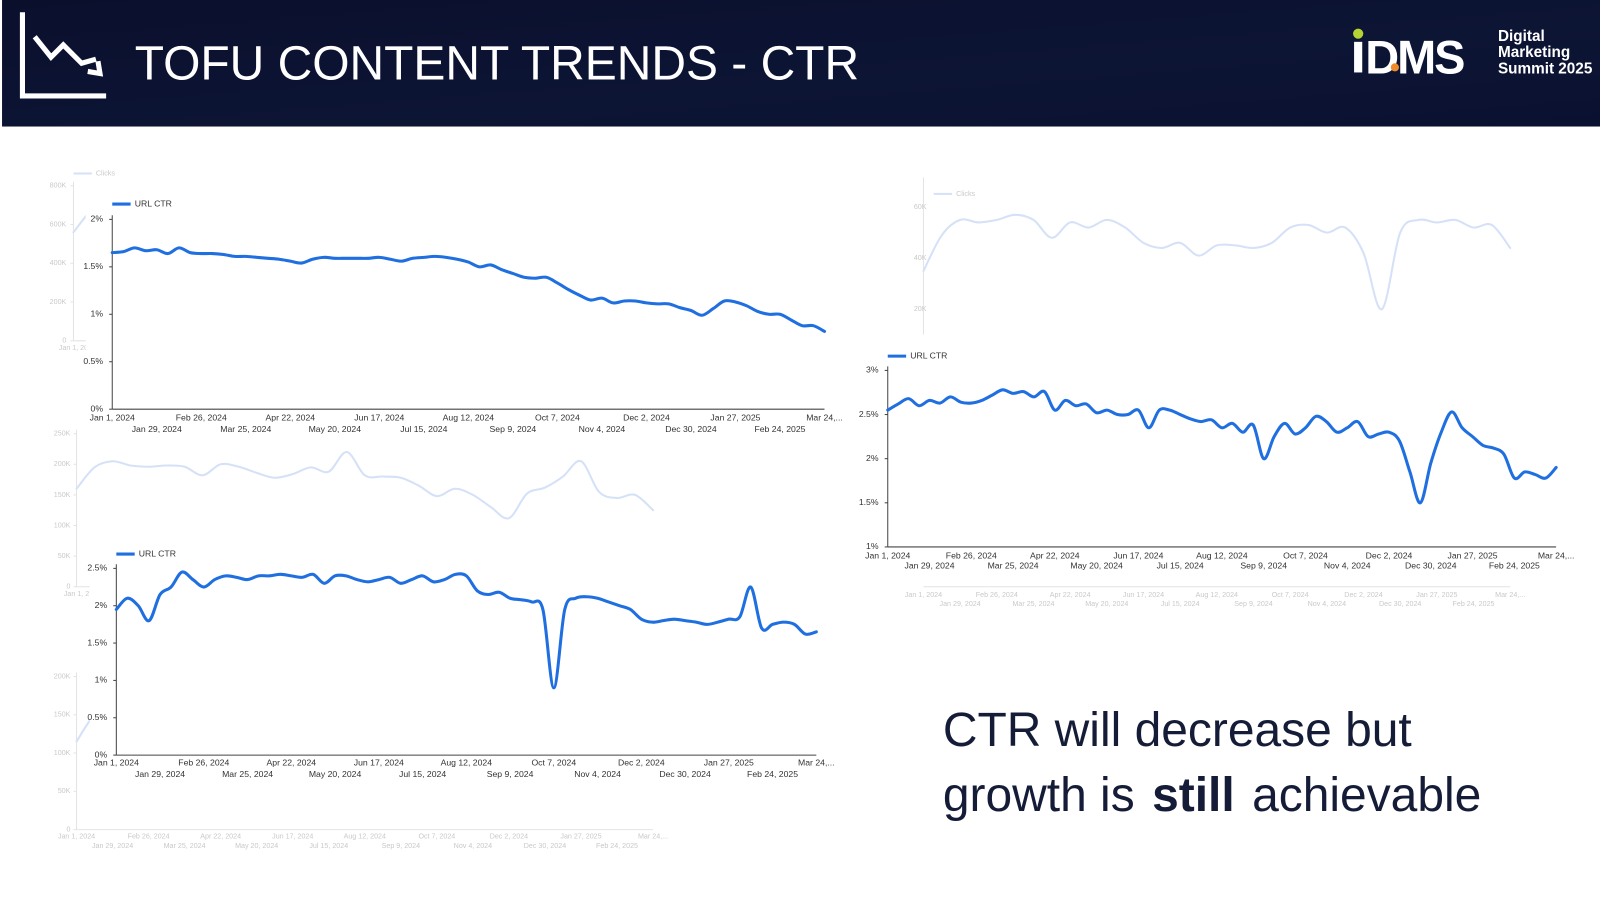 The image size is (1600, 897). What do you see at coordinates (1545, 68) in the screenshot?
I see `logo-text: Summit 2025` at bounding box center [1545, 68].